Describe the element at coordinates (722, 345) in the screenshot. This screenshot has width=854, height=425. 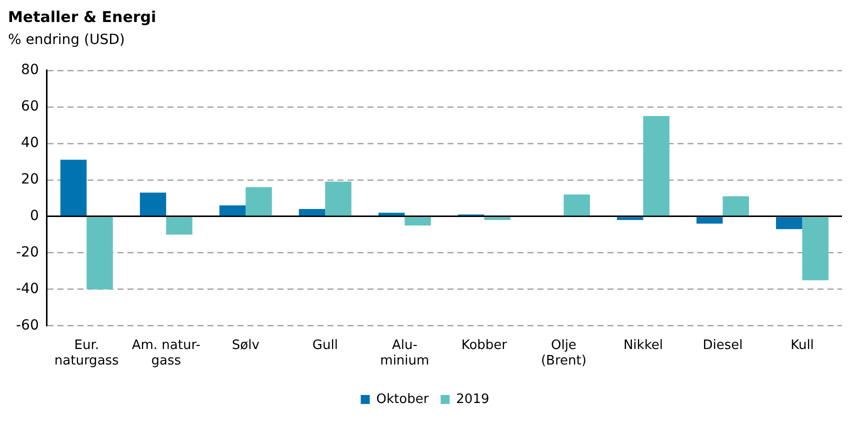
I see `x-tick-label: Diesel` at that location.